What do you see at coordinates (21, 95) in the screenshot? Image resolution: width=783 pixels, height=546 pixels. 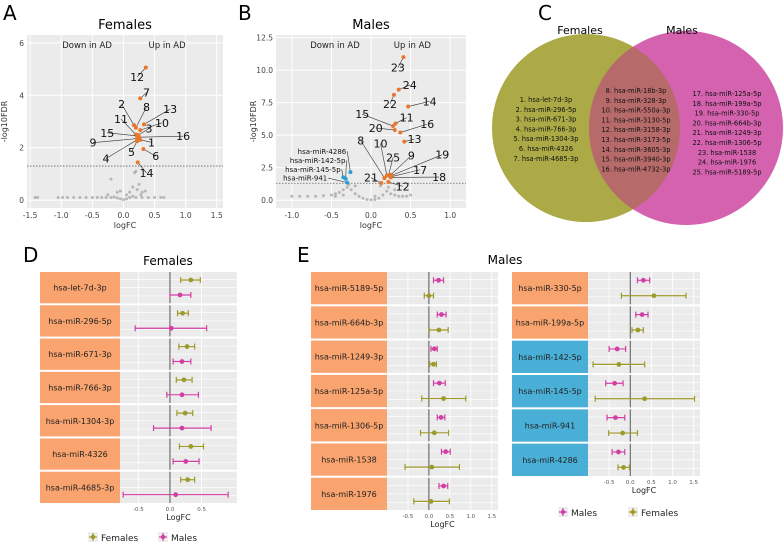 I see `y-tick-label: 4` at bounding box center [21, 95].